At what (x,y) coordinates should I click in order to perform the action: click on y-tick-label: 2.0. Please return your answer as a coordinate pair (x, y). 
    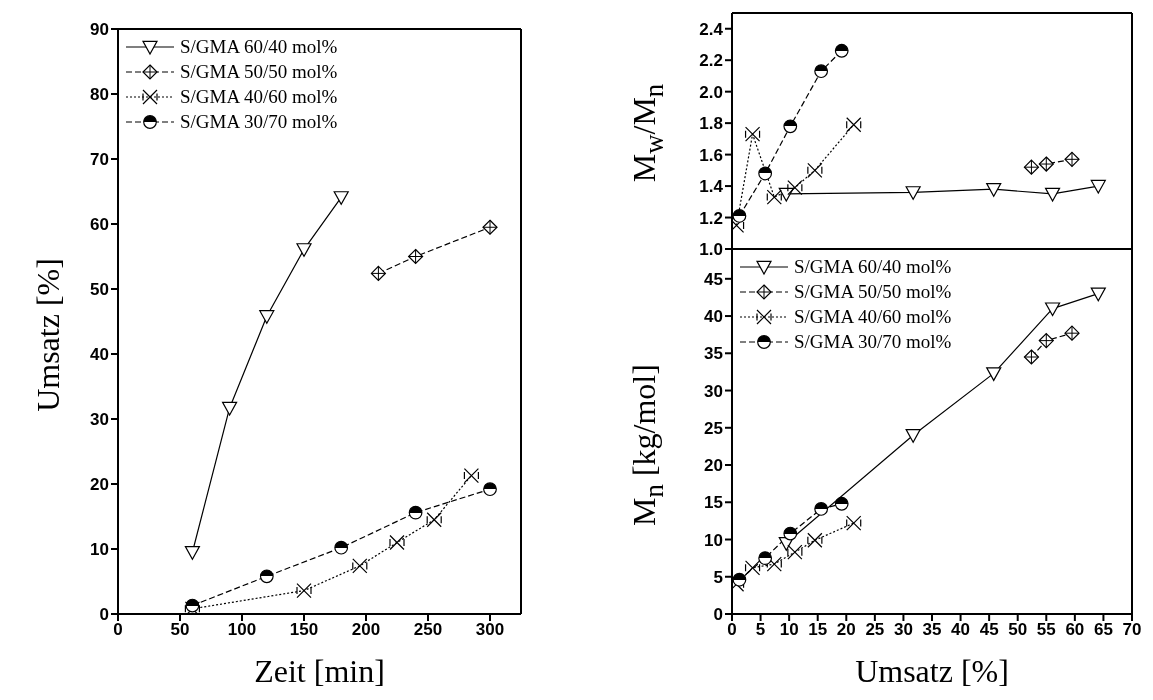
    Looking at the image, I should click on (711, 92).